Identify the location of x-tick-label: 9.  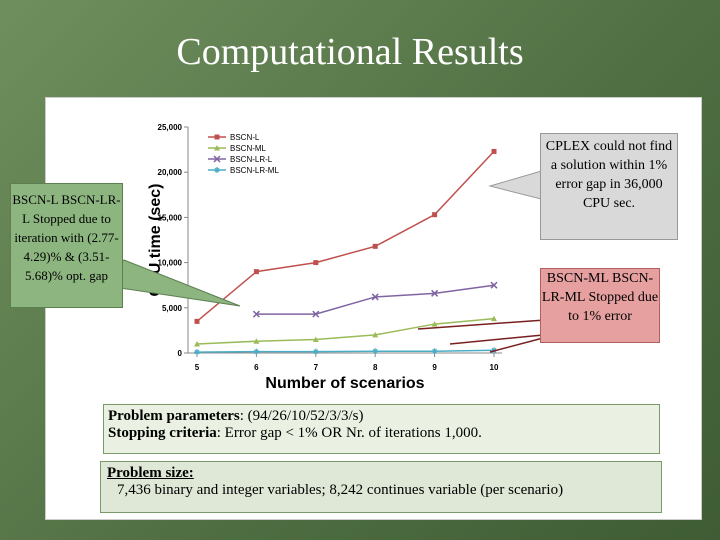
(434, 367).